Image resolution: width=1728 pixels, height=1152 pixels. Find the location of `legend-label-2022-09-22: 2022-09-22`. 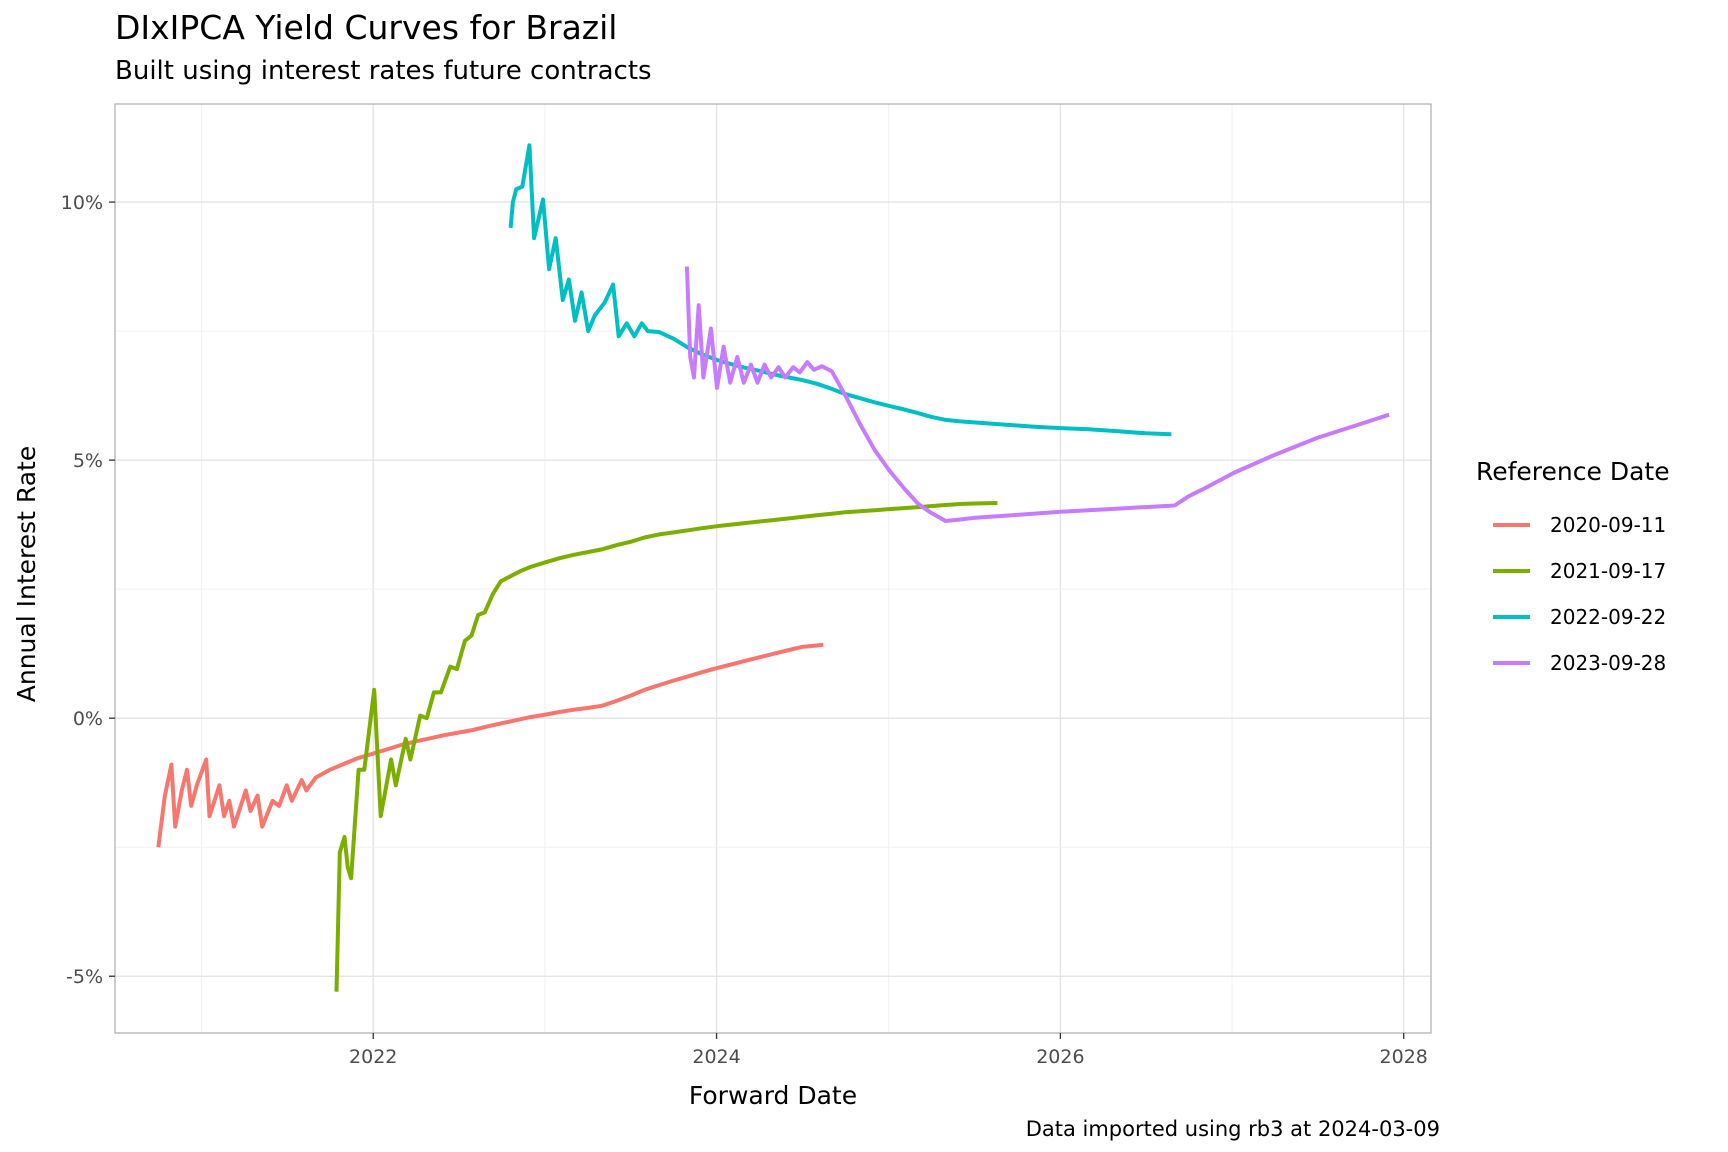

legend-label-2022-09-22: 2022-09-22 is located at coordinates (1608, 617).